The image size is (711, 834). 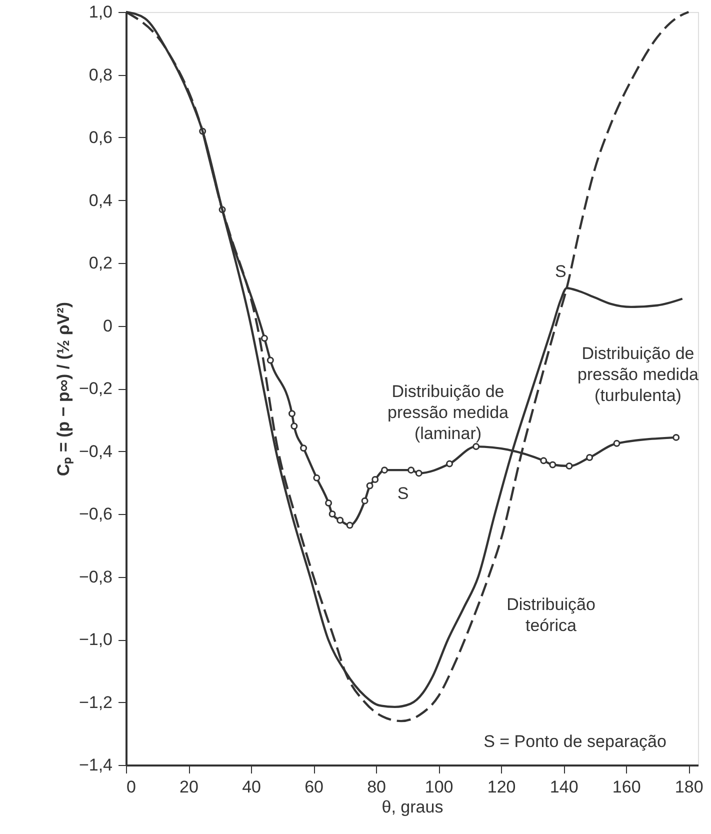 What do you see at coordinates (95, 765) in the screenshot?
I see `y-tick-label: −1,4` at bounding box center [95, 765].